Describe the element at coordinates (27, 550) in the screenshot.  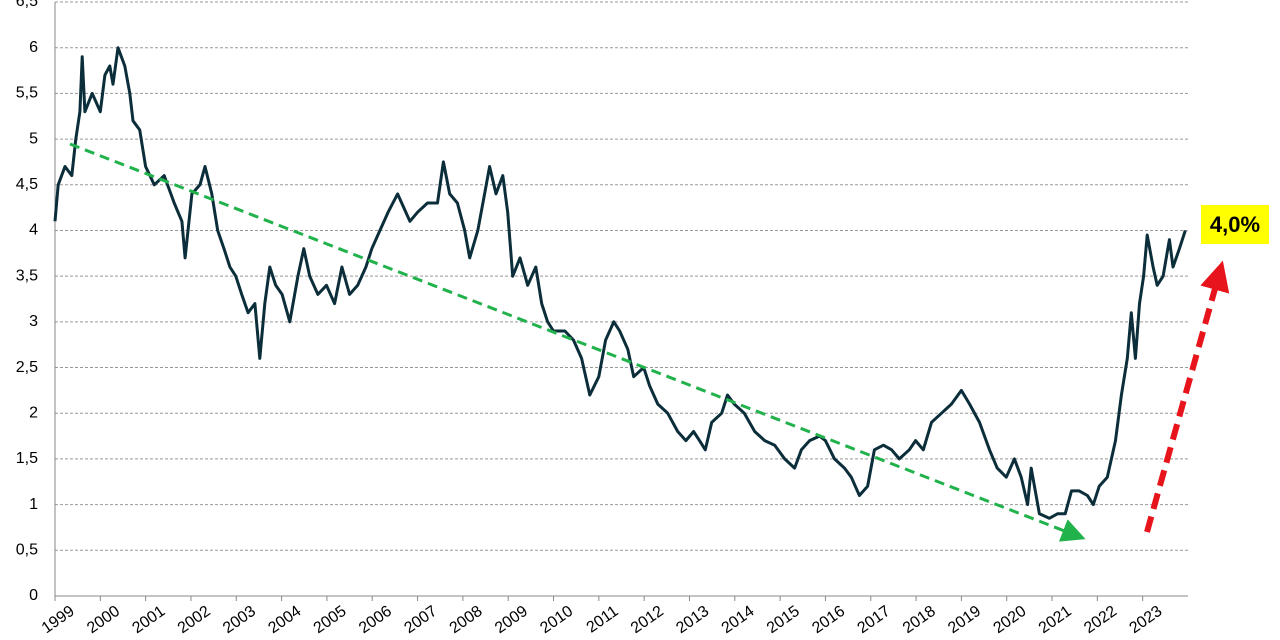
I see `y-tick-label: 0,5` at that location.